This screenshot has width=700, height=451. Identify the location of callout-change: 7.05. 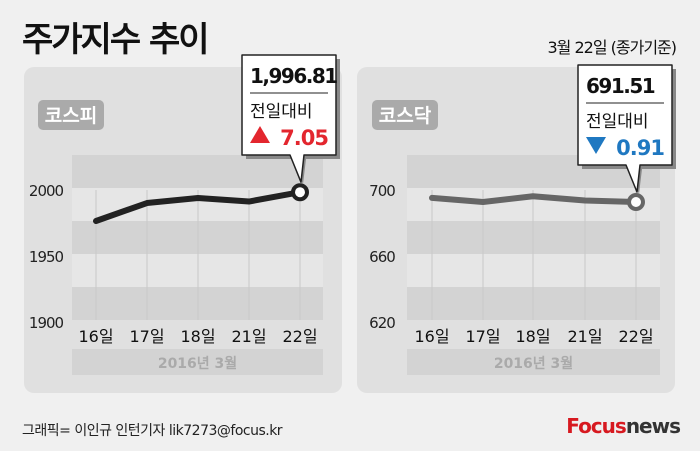
(304, 138).